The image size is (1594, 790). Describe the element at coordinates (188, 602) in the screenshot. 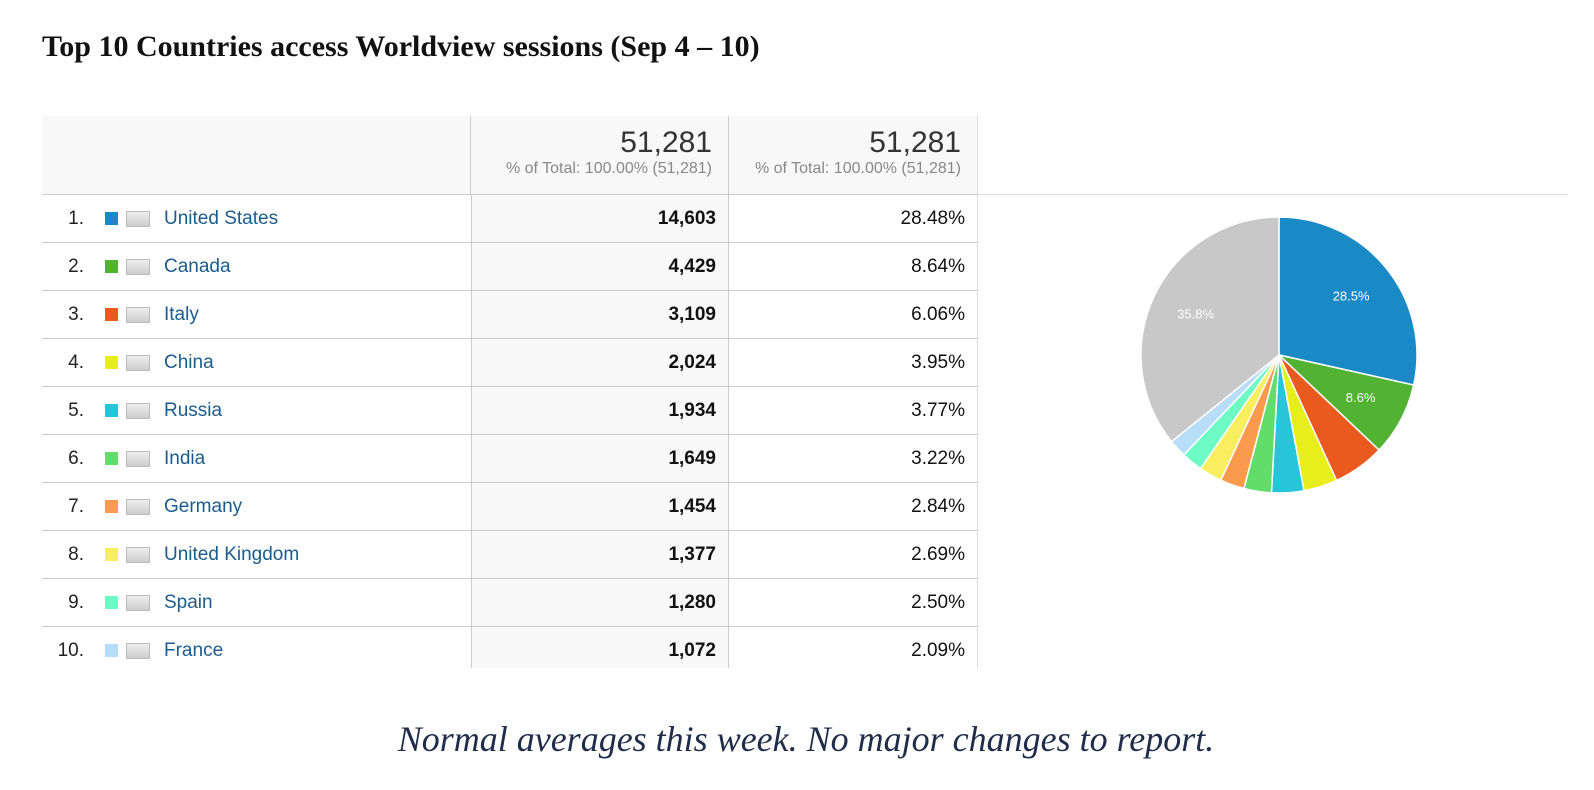

I see `country-link: Spain` at that location.